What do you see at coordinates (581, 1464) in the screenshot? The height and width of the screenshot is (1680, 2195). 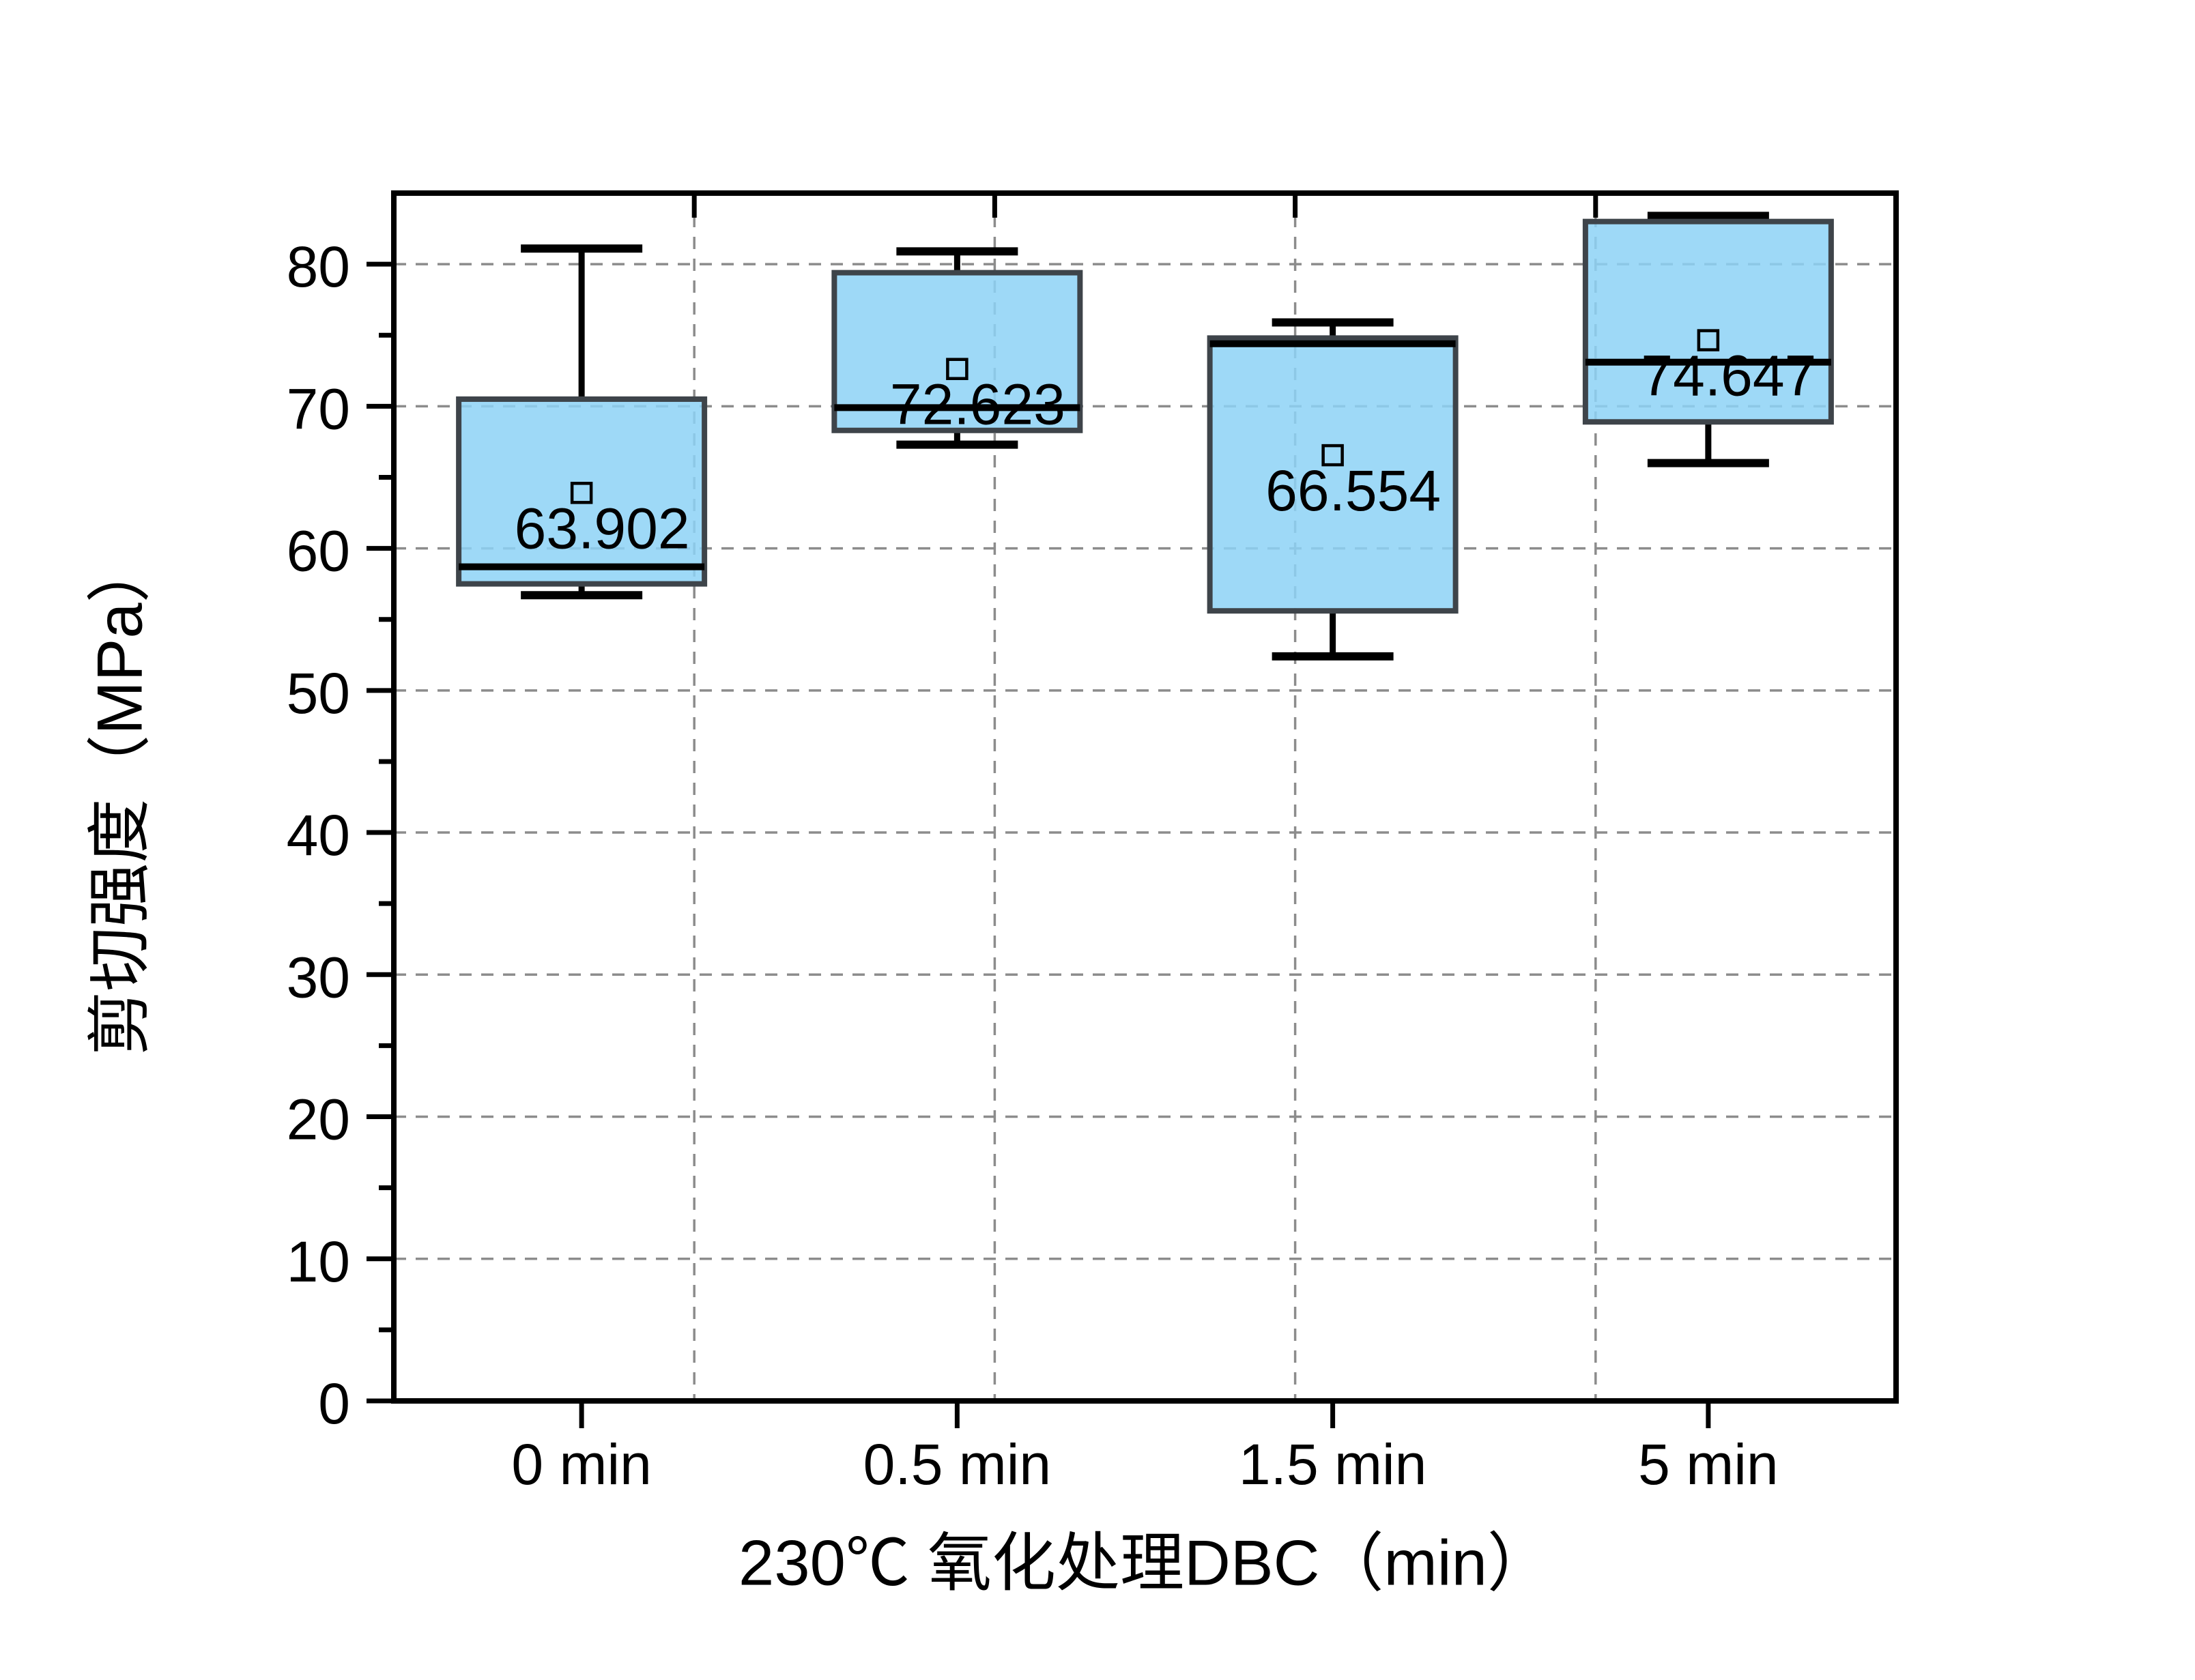 I see `x-tick-label-0: 0 min` at bounding box center [581, 1464].